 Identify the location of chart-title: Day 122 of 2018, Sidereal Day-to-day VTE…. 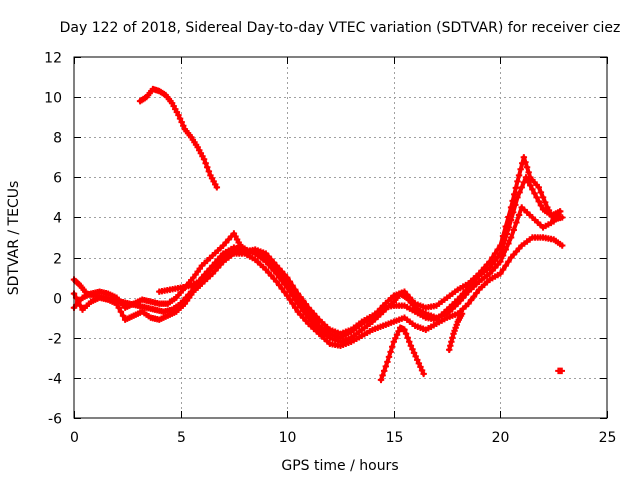
(340, 28).